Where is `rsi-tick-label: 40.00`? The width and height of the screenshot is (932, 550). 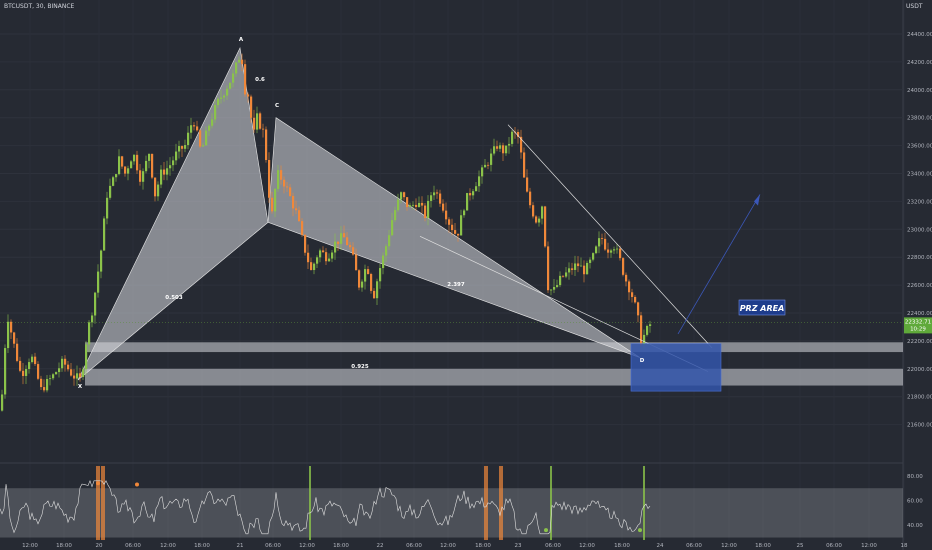
rsi-tick-label: 40.00 is located at coordinates (915, 526).